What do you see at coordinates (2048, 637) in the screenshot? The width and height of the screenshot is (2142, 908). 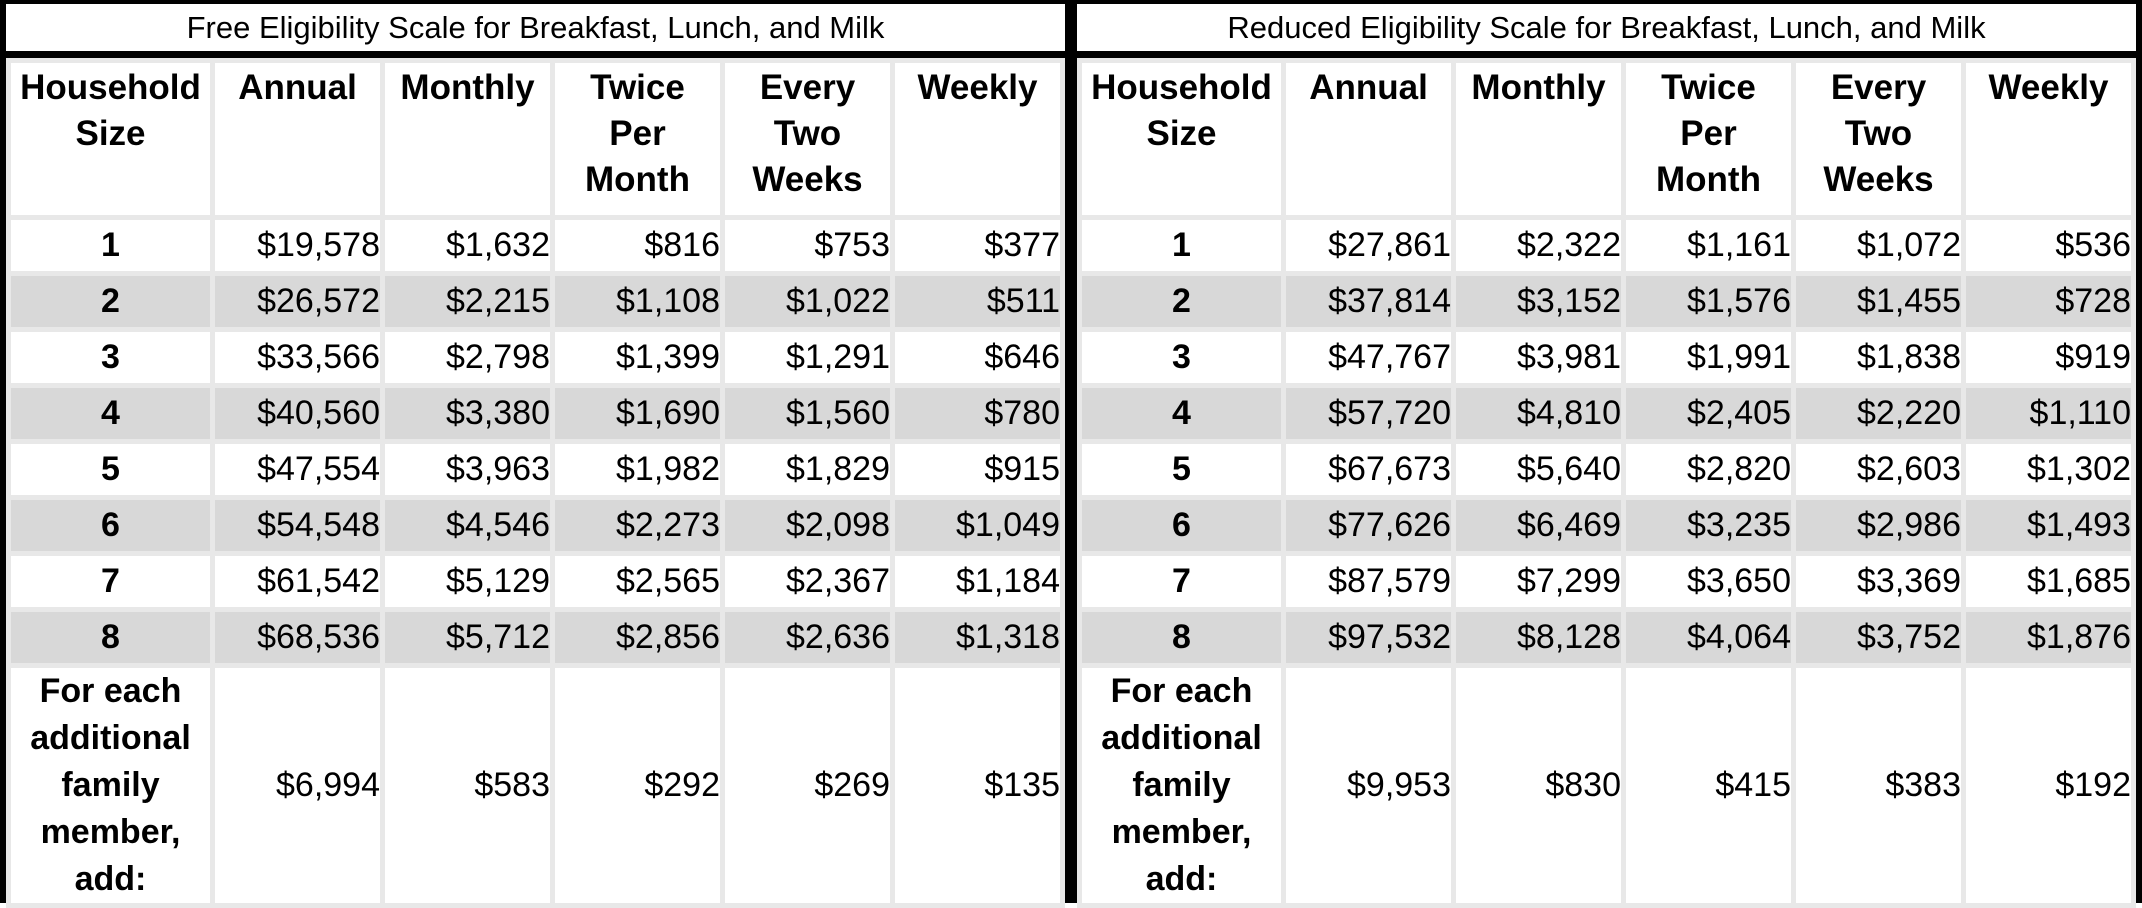 I see `amount-cell: $1,876` at bounding box center [2048, 637].